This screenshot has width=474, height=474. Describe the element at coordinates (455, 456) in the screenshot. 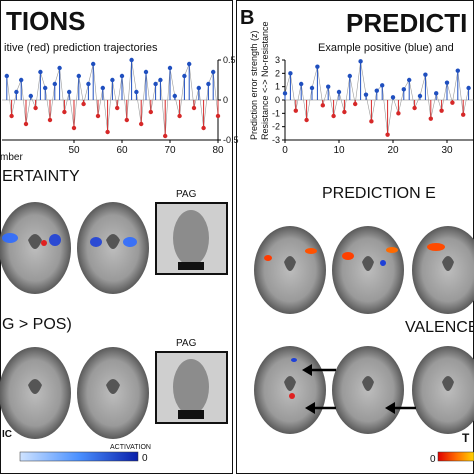

I see `right-colorbar` at that location.